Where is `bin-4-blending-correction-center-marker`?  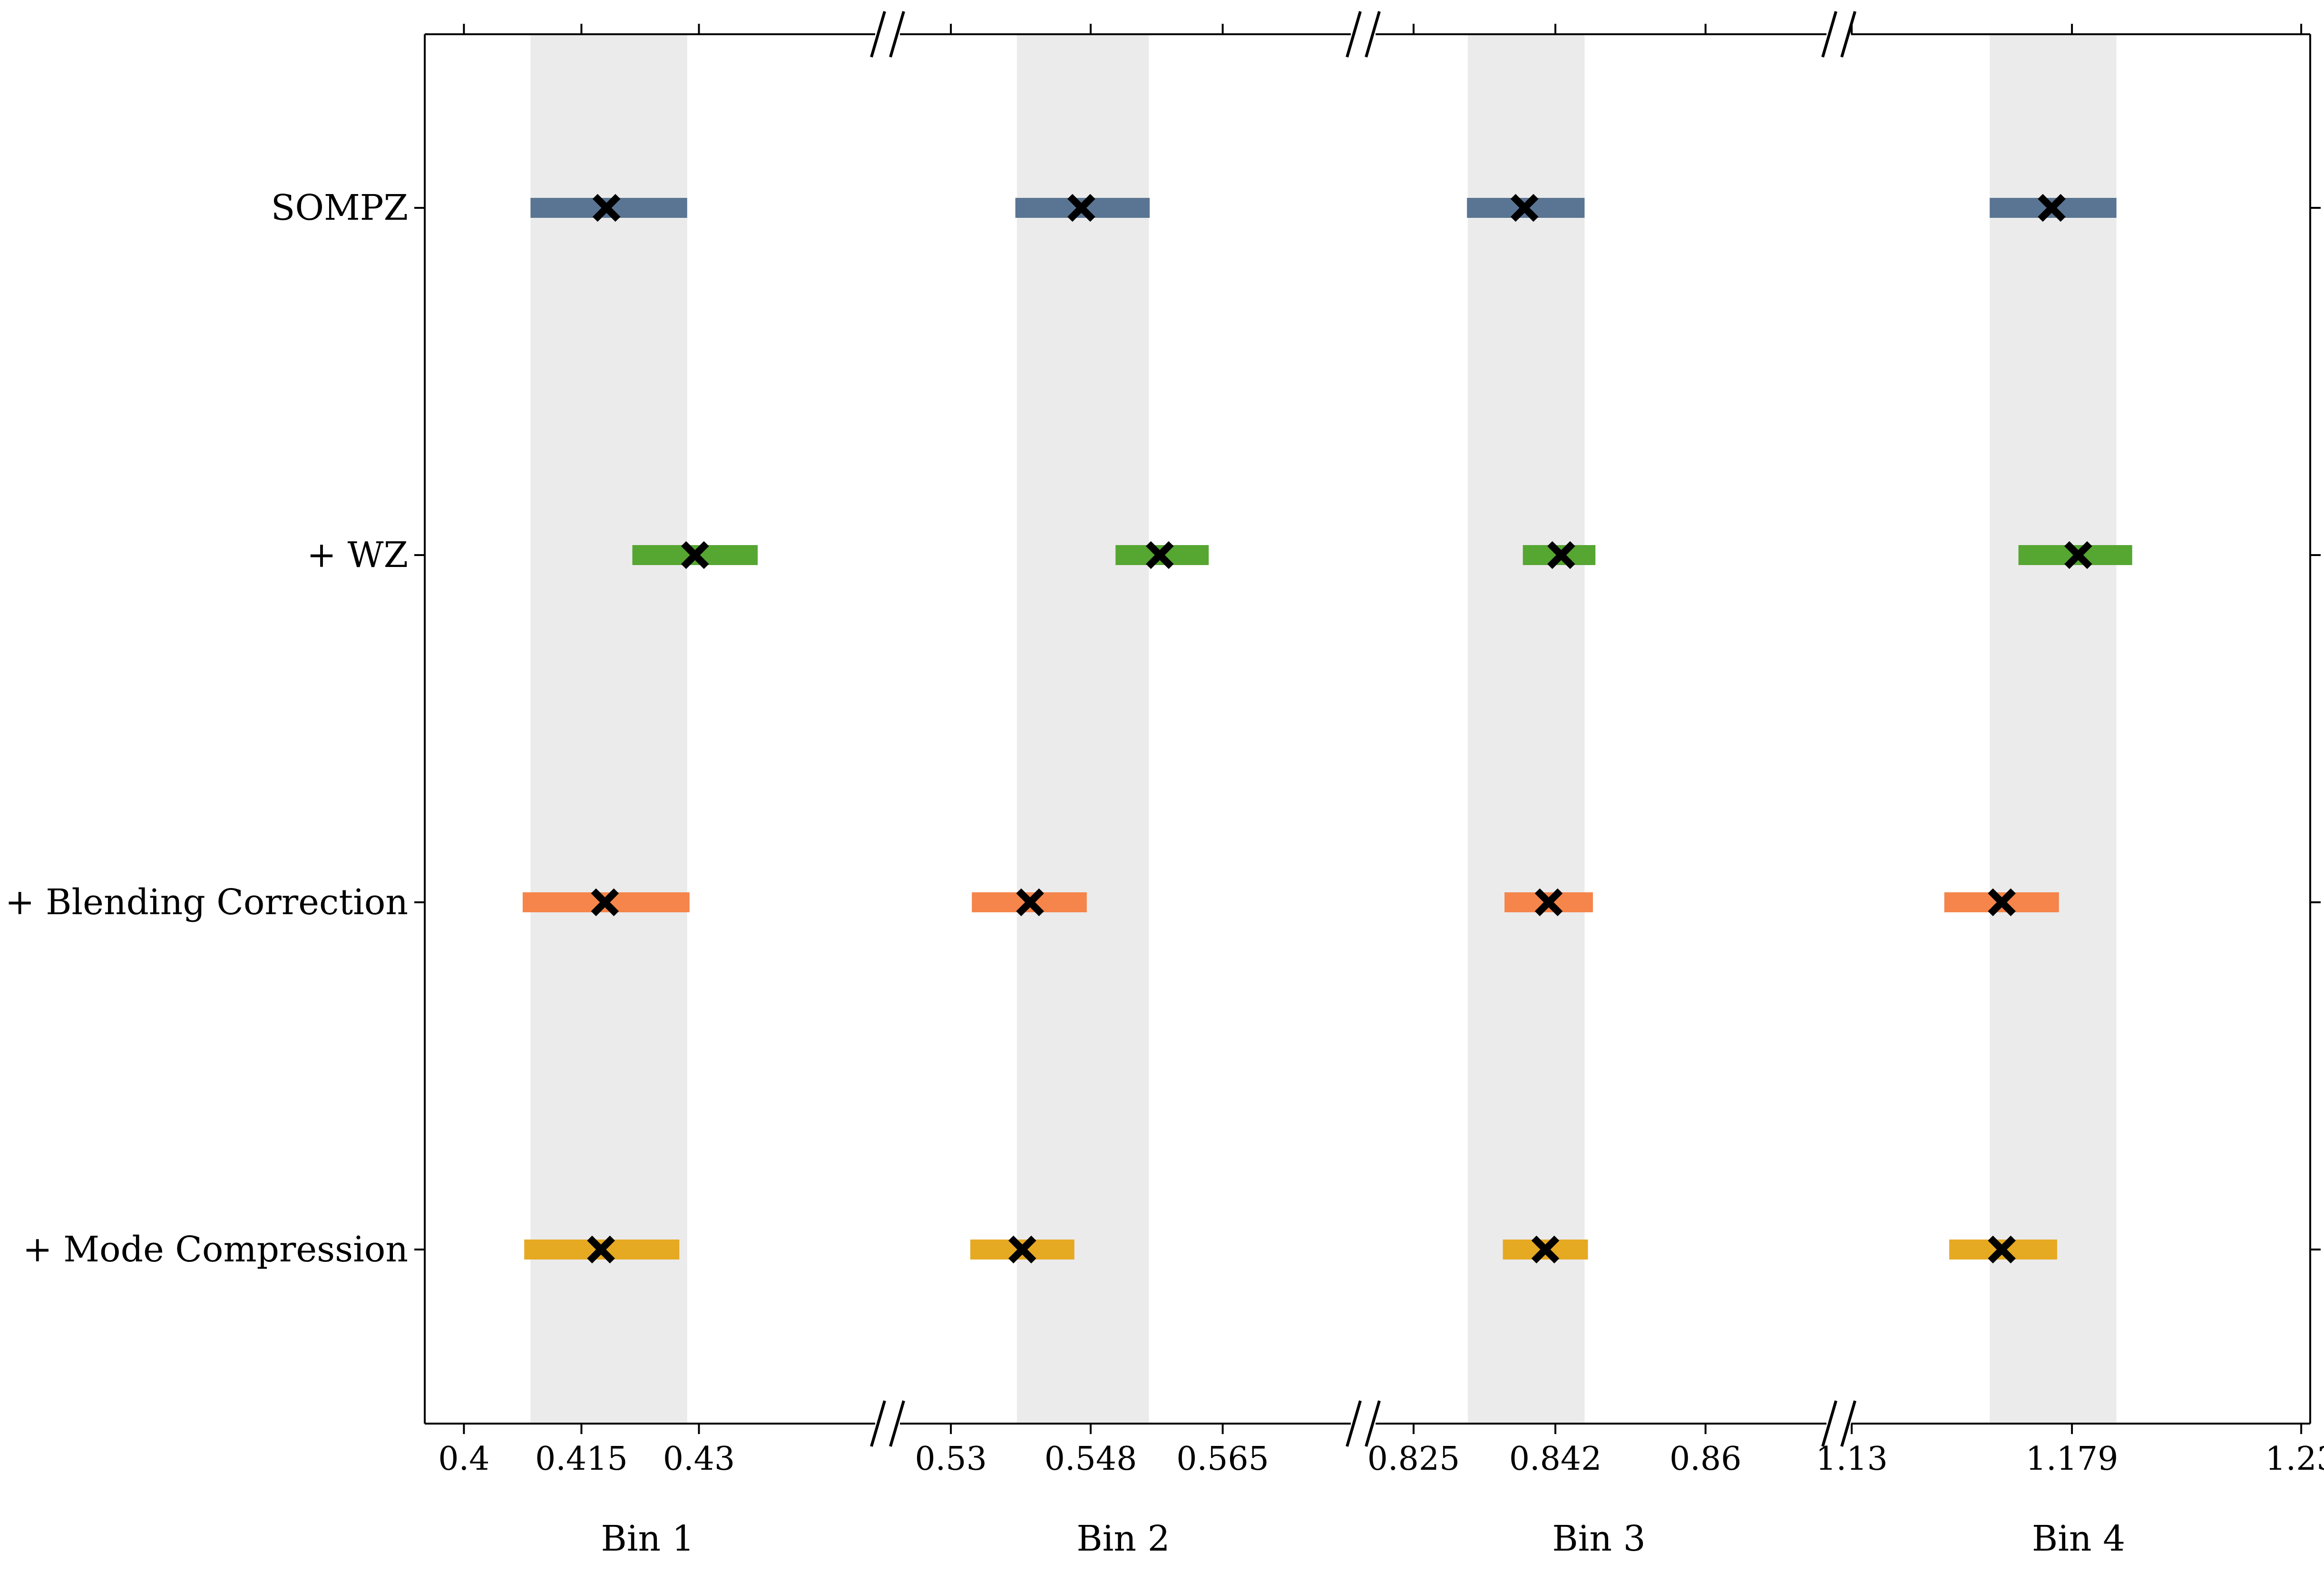 bin-4-blending-correction-center-marker is located at coordinates (2002, 902).